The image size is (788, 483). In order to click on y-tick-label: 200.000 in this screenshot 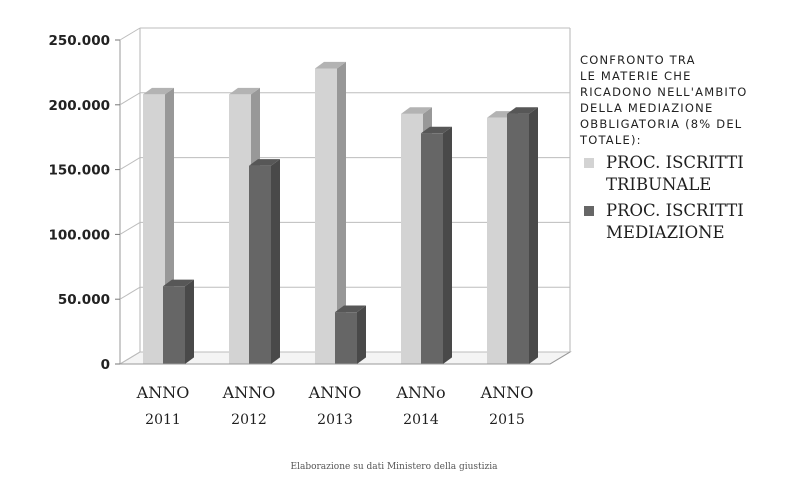, I will do `click(80, 106)`.